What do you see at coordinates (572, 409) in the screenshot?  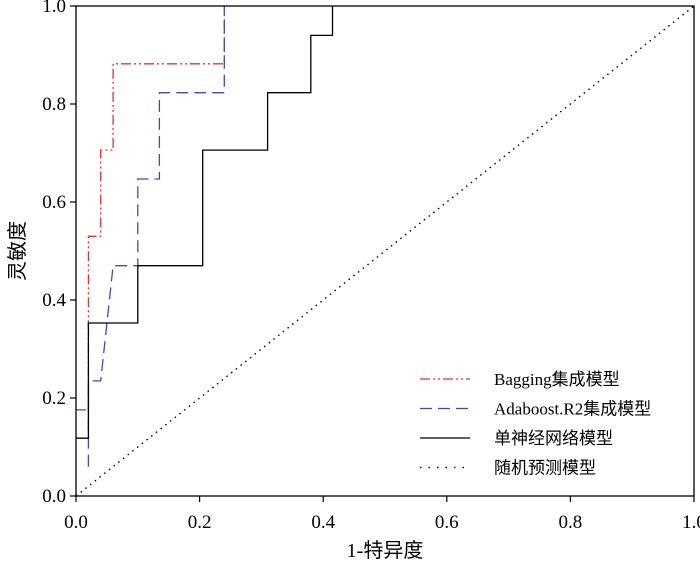 I see `legend-label-1: Adaboost.R2集成模型` at bounding box center [572, 409].